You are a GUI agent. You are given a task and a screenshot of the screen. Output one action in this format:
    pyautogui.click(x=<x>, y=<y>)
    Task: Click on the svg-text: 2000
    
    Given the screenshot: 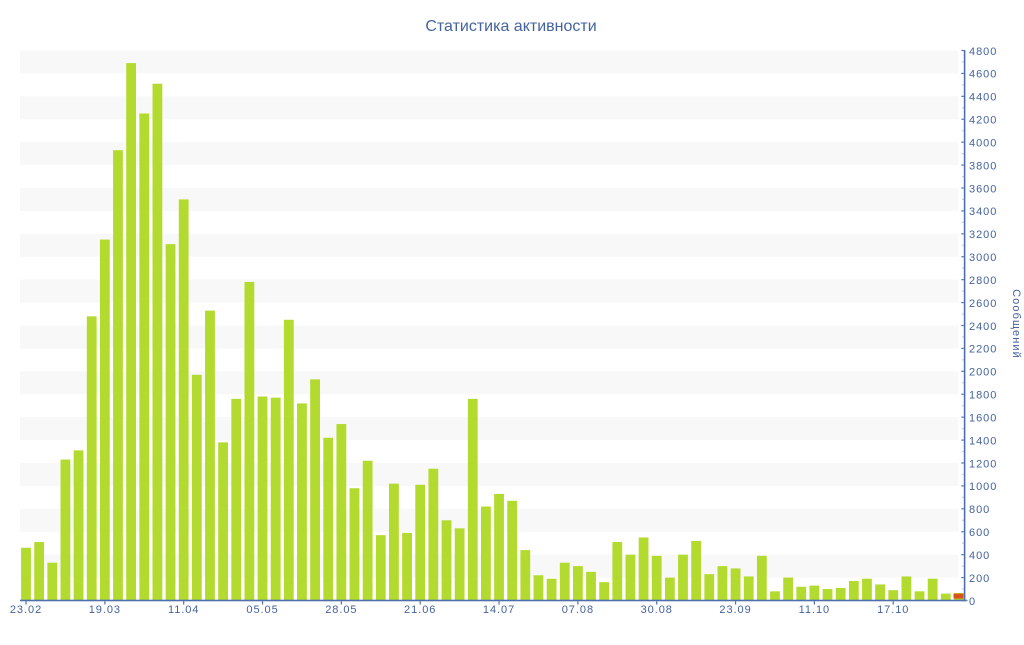 What is the action you would take?
    pyautogui.click(x=983, y=373)
    